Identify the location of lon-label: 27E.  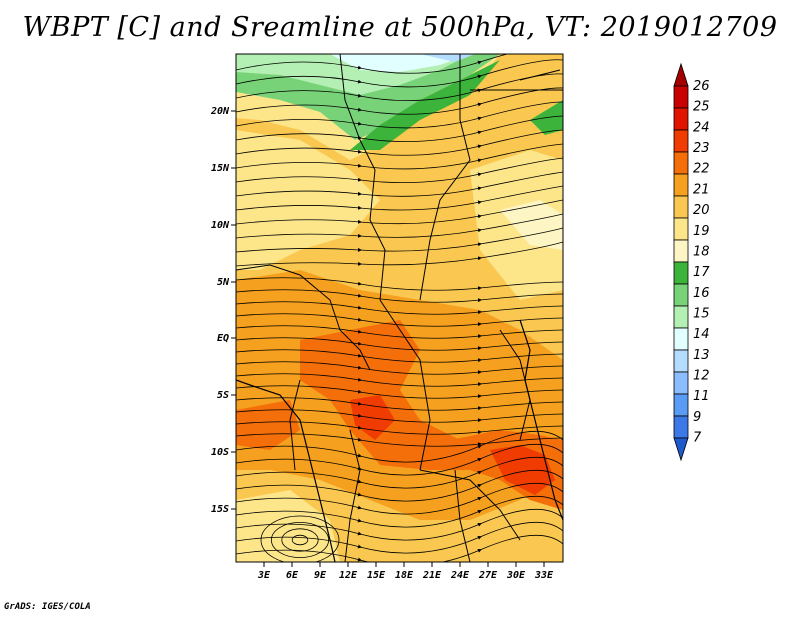
(488, 575).